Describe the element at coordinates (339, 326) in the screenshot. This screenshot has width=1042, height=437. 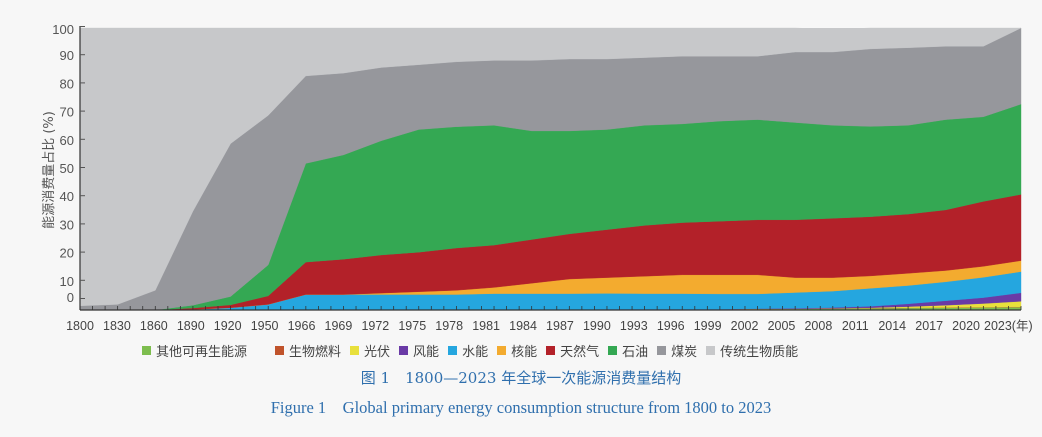
I see `x-tick-label: 1969` at that location.